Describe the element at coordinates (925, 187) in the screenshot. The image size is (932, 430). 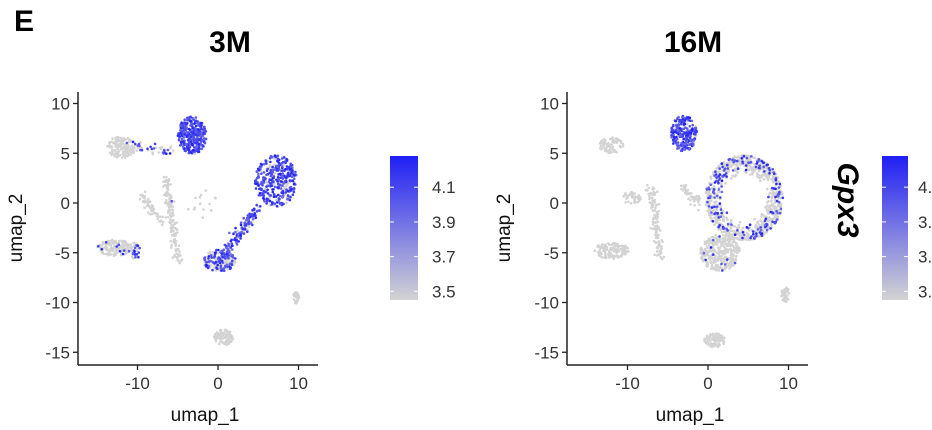
I see `color-bar-label: 4.1` at that location.